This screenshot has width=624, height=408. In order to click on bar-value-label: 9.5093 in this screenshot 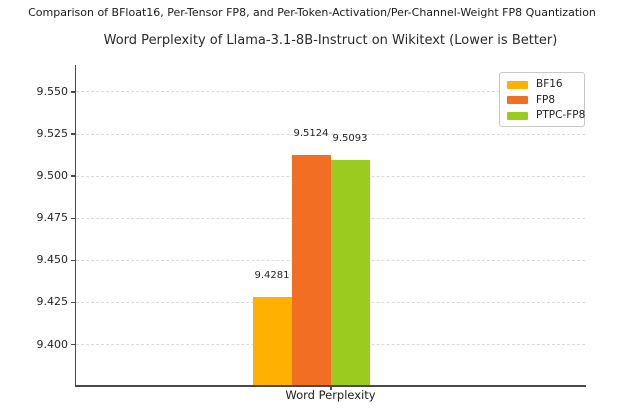, I will do `click(350, 139)`.